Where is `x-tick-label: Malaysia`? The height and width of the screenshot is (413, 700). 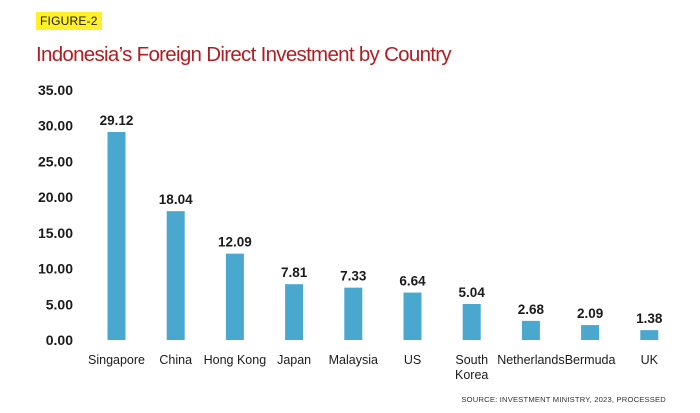
x-tick-label: Malaysia is located at coordinates (353, 360).